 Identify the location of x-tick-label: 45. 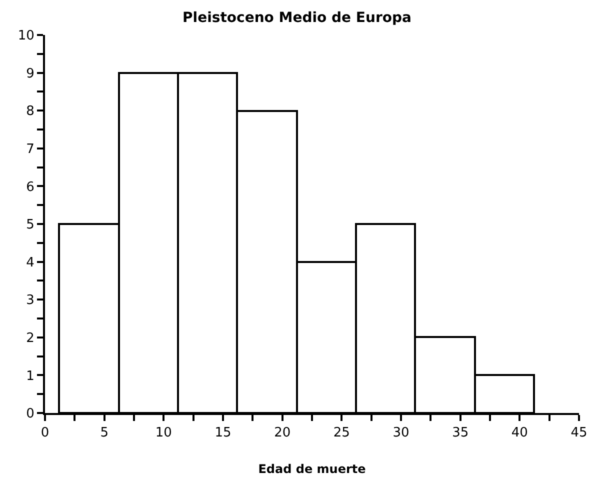
(579, 433).